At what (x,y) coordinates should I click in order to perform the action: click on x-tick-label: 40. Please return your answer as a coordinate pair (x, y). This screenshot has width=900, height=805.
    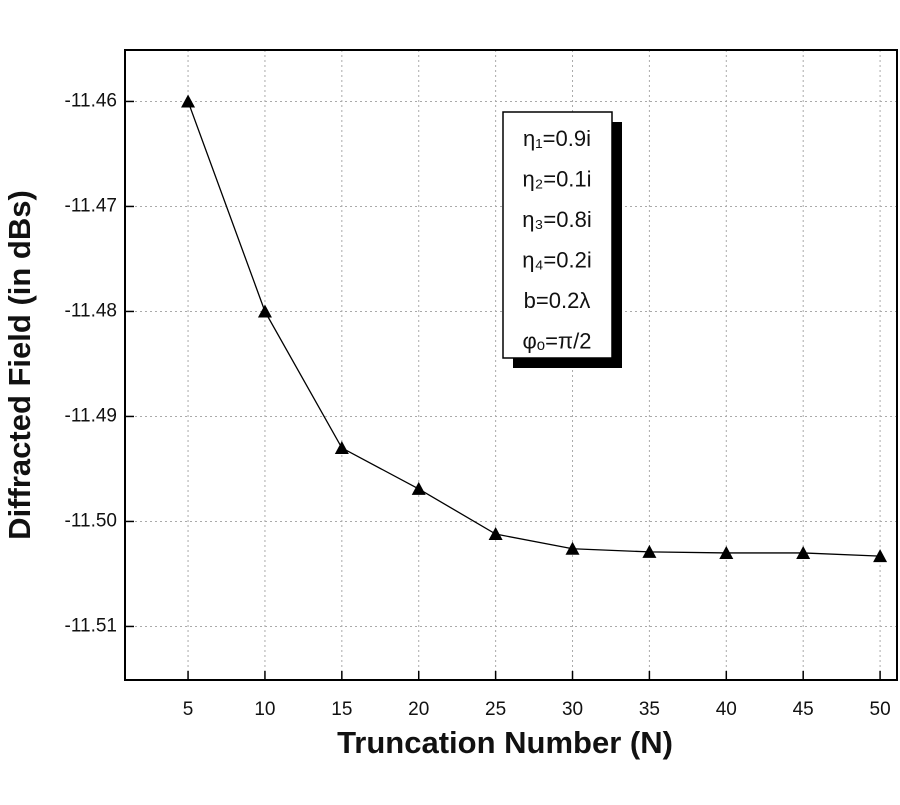
    Looking at the image, I should click on (726, 709).